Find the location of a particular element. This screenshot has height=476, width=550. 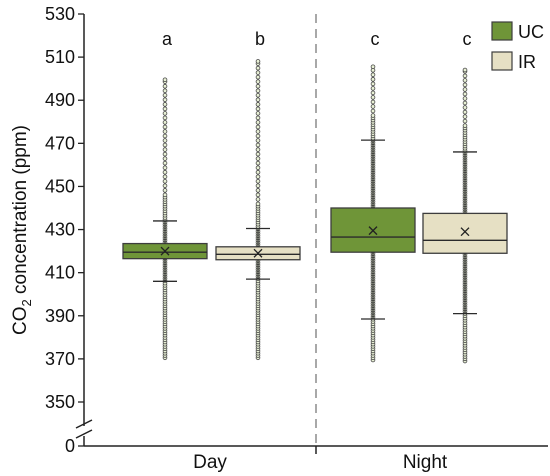

legend-label-ir: IR is located at coordinates (527, 62).